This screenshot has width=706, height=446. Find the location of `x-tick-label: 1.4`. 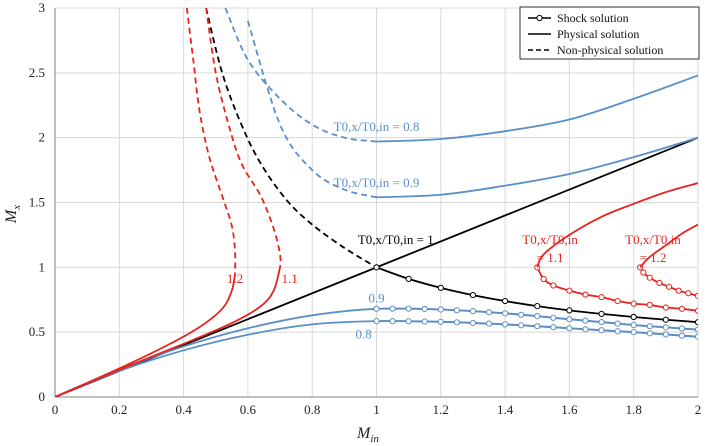

x-tick-label: 1.4 is located at coordinates (505, 409).